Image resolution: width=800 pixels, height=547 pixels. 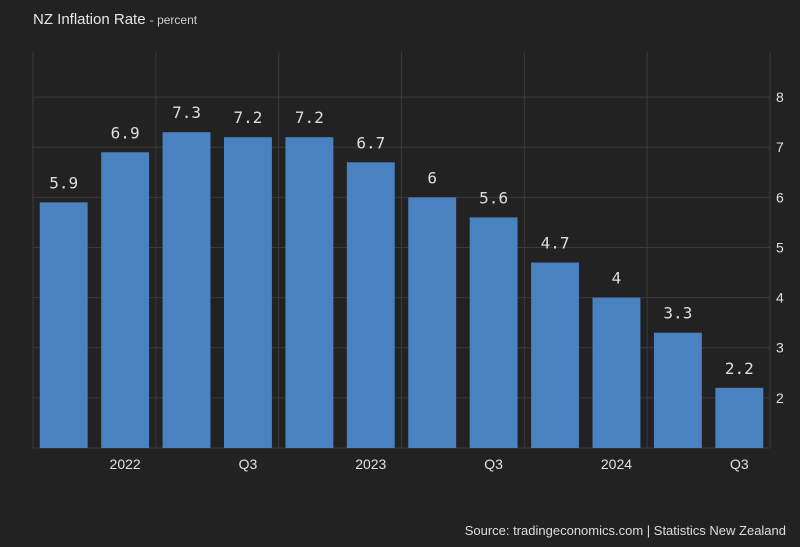 What do you see at coordinates (677, 313) in the screenshot?
I see `data-label: 3.3` at bounding box center [677, 313].